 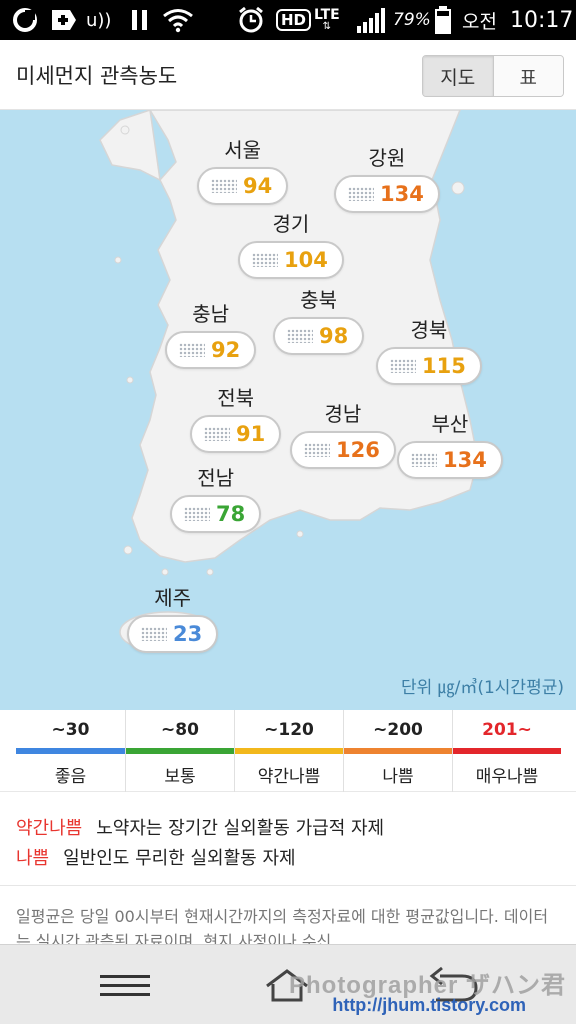 I want to click on region-jeonbuk: 전북 91, so click(x=236, y=417).